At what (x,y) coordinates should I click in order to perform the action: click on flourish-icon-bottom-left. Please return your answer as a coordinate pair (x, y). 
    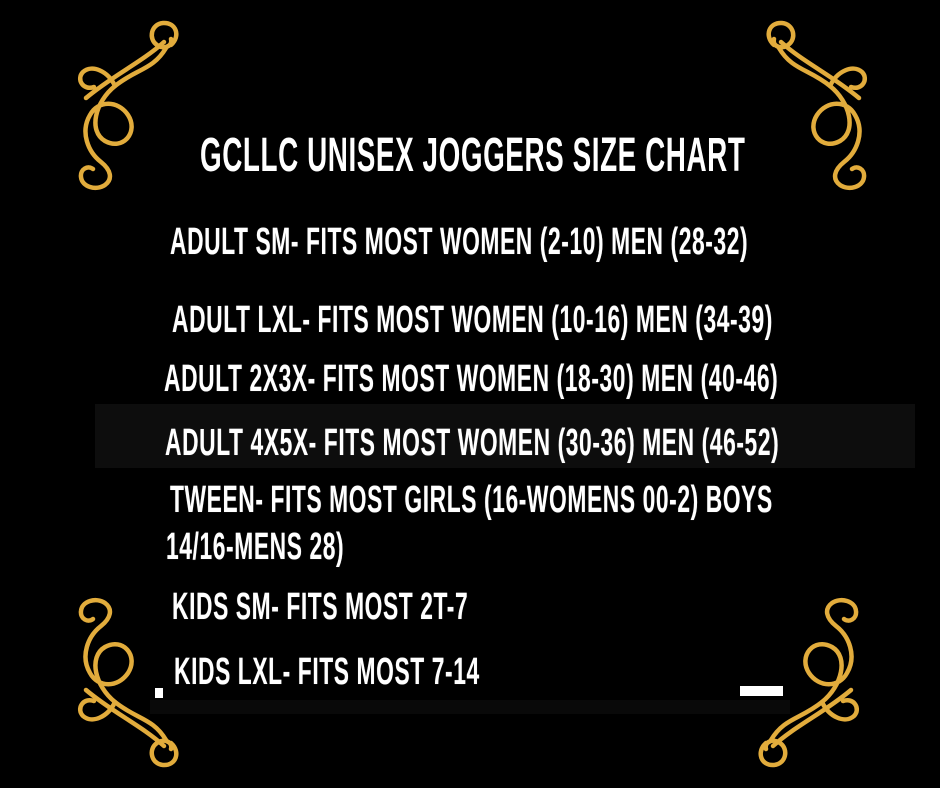
    Looking at the image, I should click on (117, 685).